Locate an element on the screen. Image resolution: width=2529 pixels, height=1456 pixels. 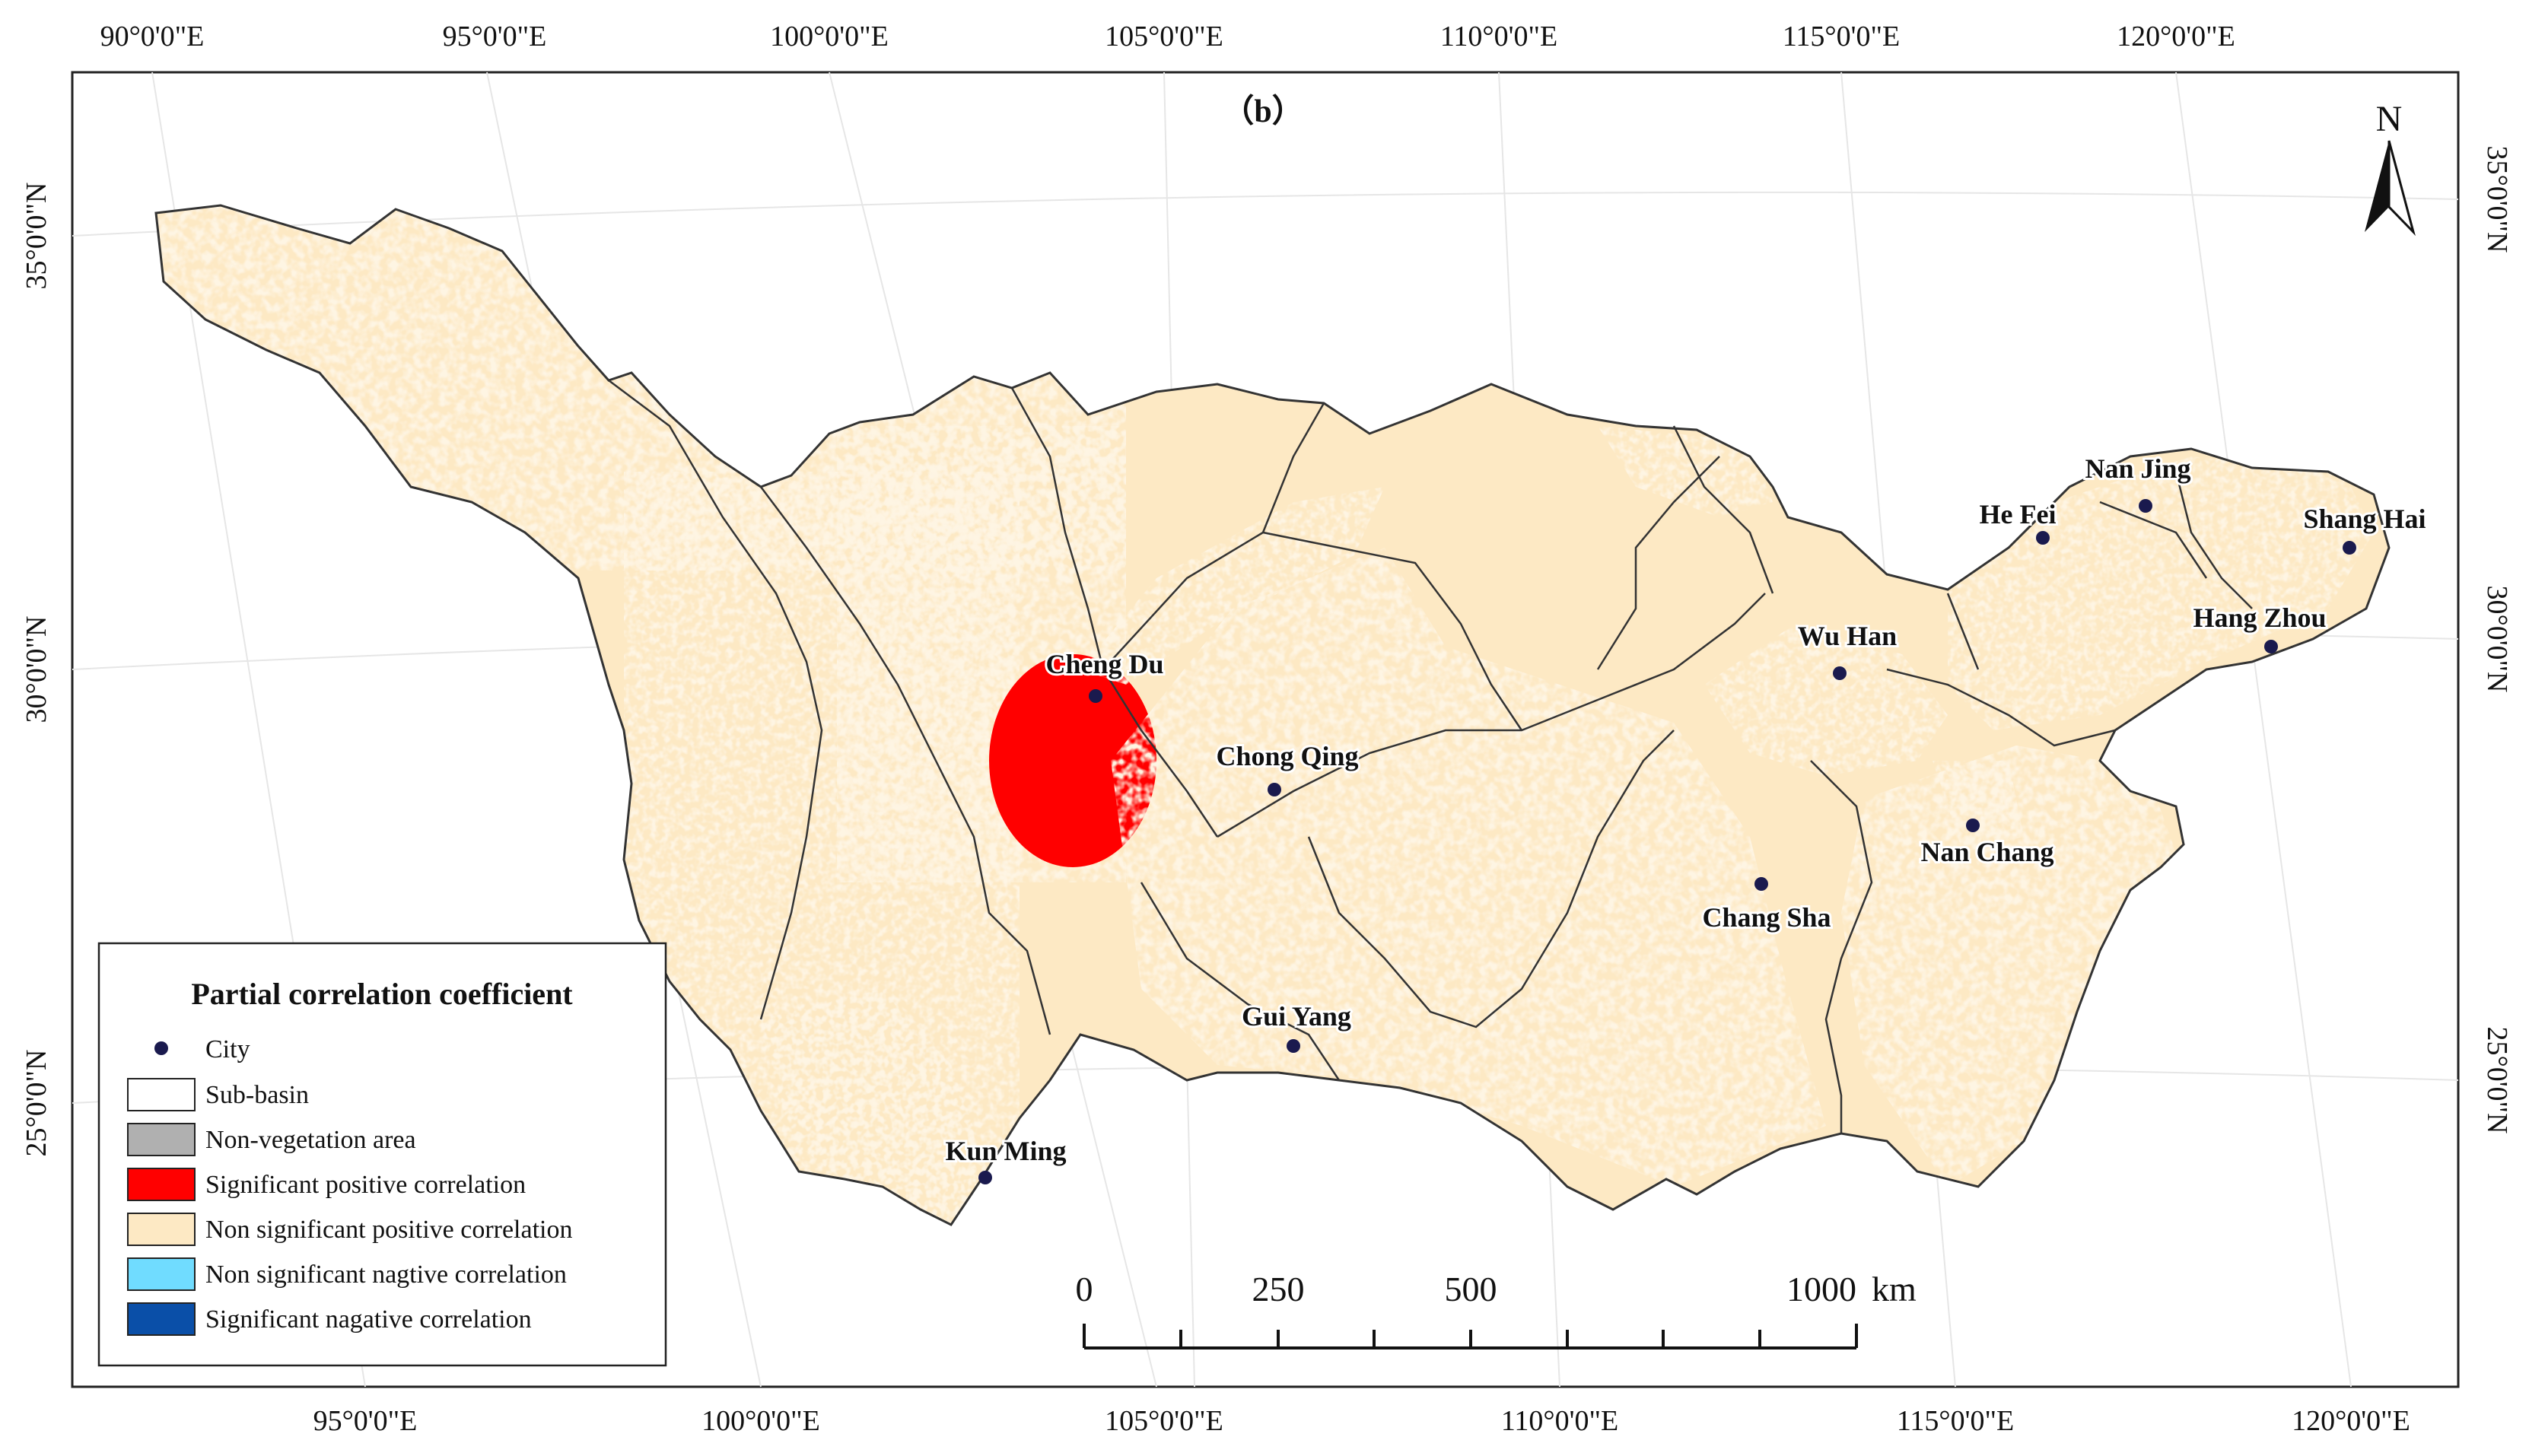
legend-item-sig-positive: Significant positive correlation is located at coordinates (326, 1184).